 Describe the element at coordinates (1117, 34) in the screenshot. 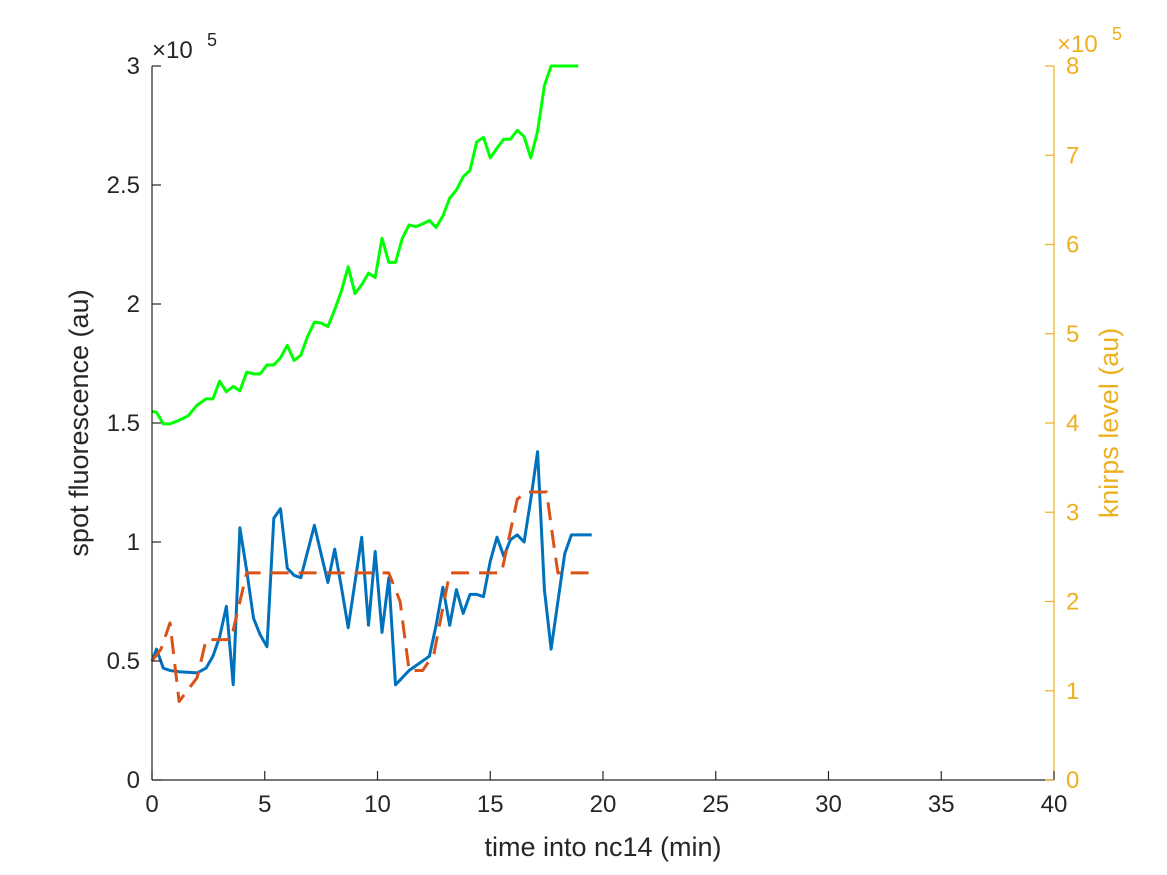

I see `y2-exponent-power: 5` at that location.